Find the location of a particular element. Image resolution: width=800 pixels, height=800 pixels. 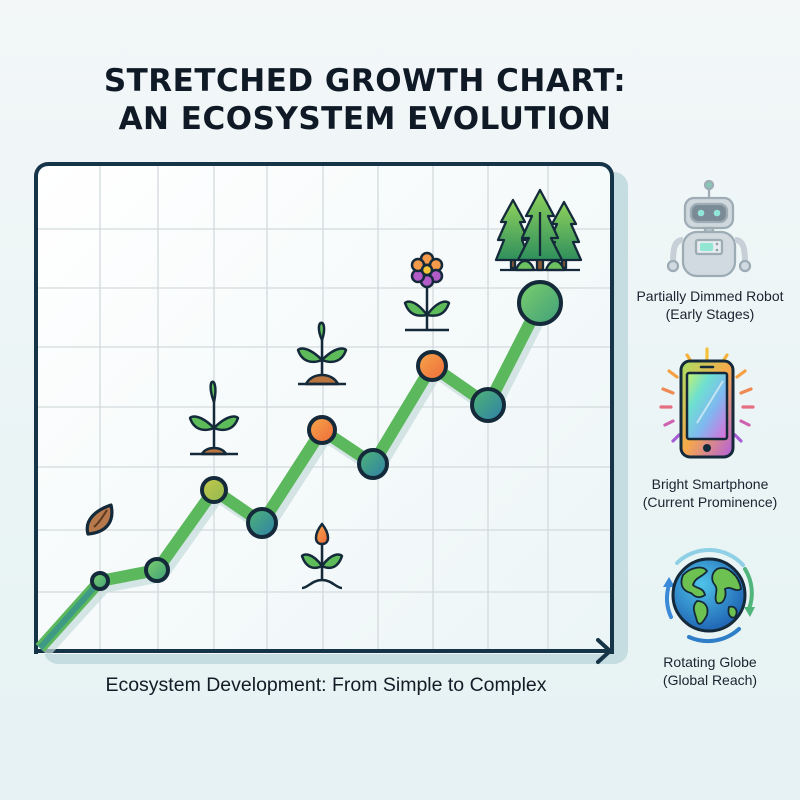

side-item-sublabel: (Early Stages) is located at coordinates (710, 314).